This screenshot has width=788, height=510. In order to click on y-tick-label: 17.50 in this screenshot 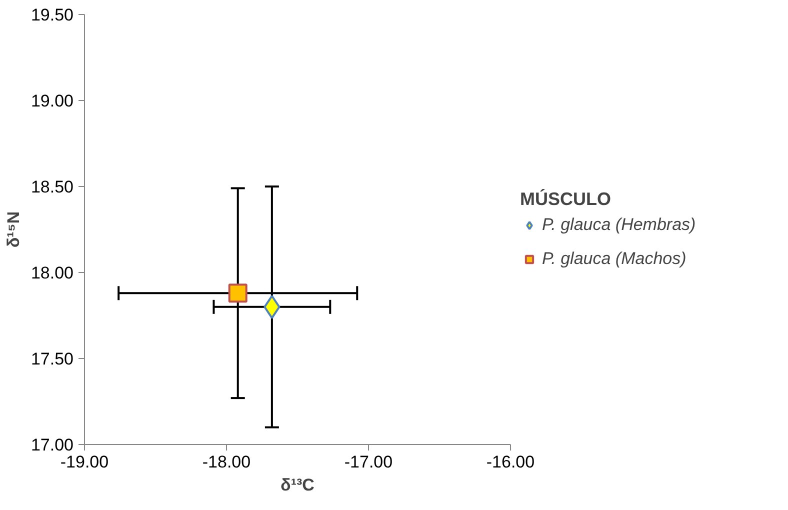, I will do `click(52, 359)`.